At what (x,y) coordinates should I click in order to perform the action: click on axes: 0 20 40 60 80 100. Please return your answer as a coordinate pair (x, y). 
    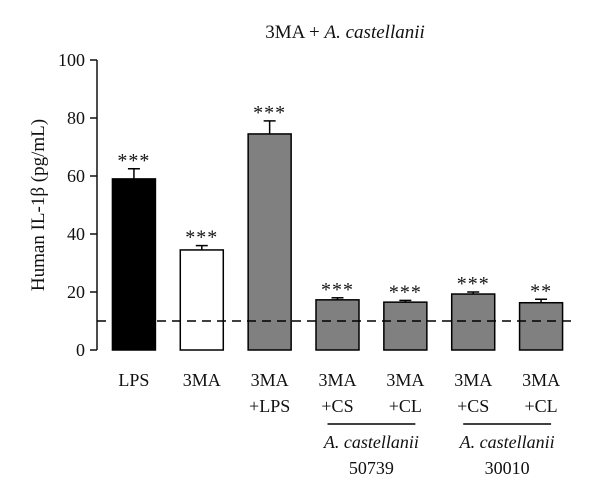
    Looking at the image, I should click on (78, 205).